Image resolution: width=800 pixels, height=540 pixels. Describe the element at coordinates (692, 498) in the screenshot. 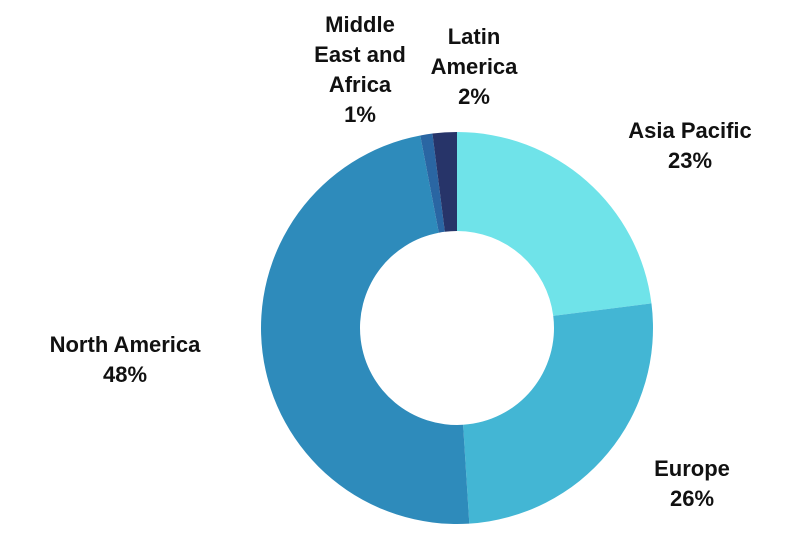

I see `slice-percent: 26%` at that location.